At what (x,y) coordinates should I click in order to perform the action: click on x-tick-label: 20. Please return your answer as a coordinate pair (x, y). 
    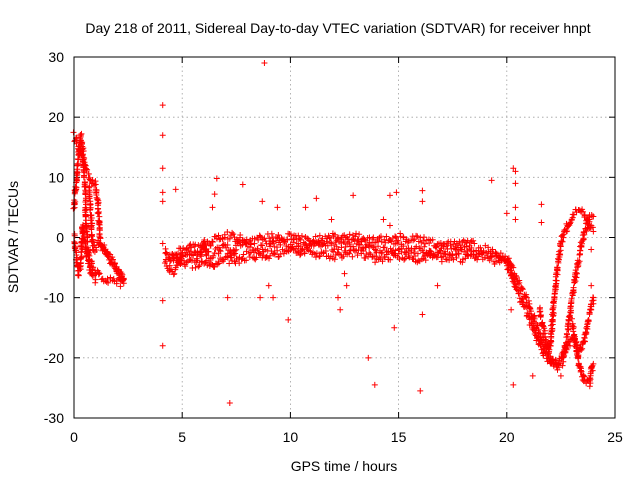
    Looking at the image, I should click on (507, 437).